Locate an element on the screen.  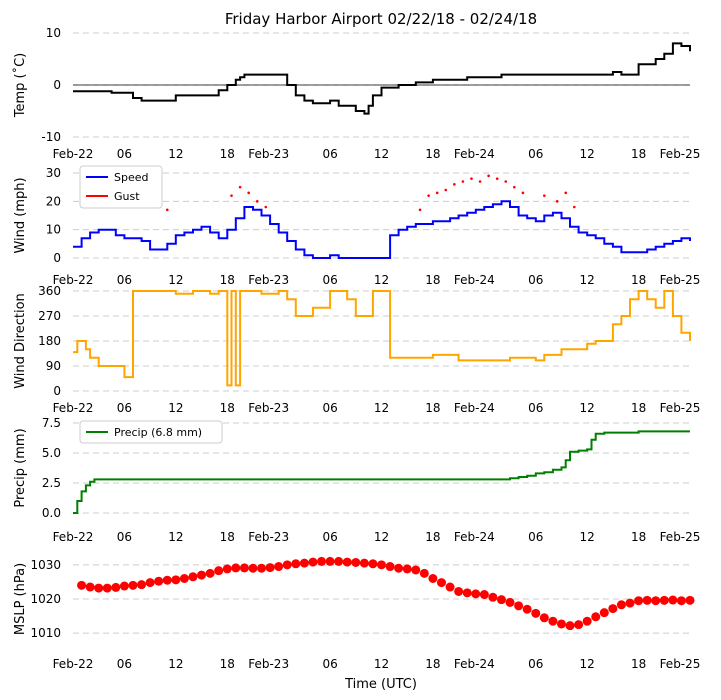
y-tick-label: -10 is located at coordinates (51, 137).